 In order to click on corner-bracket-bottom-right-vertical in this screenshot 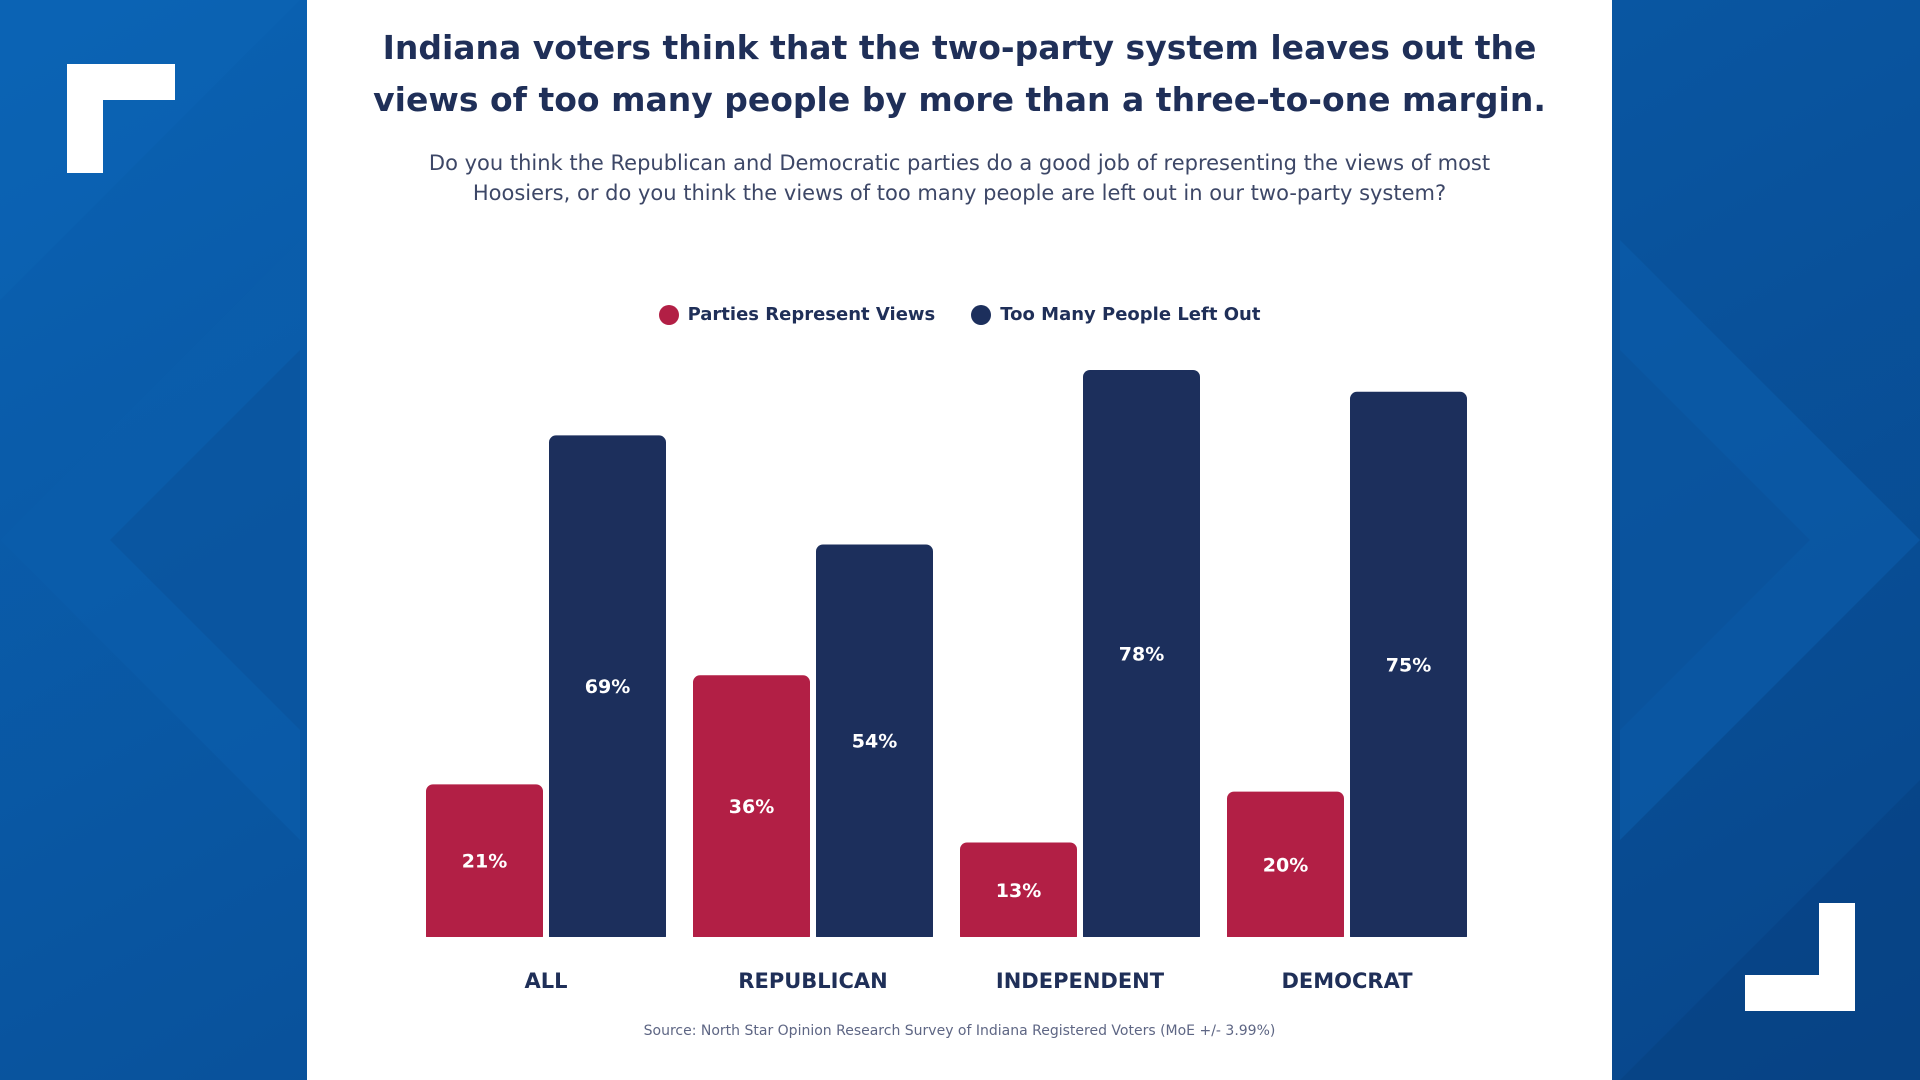, I will do `click(1837, 957)`.